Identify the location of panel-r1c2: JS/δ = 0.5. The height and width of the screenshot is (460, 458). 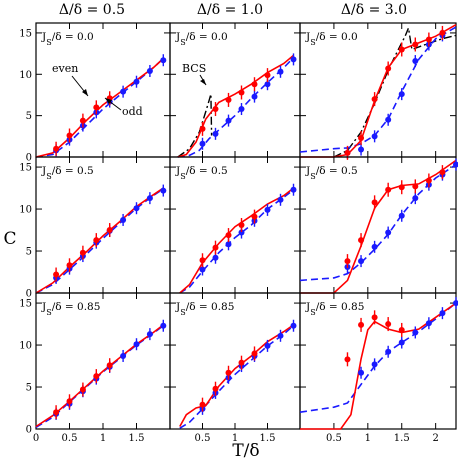
(378, 225).